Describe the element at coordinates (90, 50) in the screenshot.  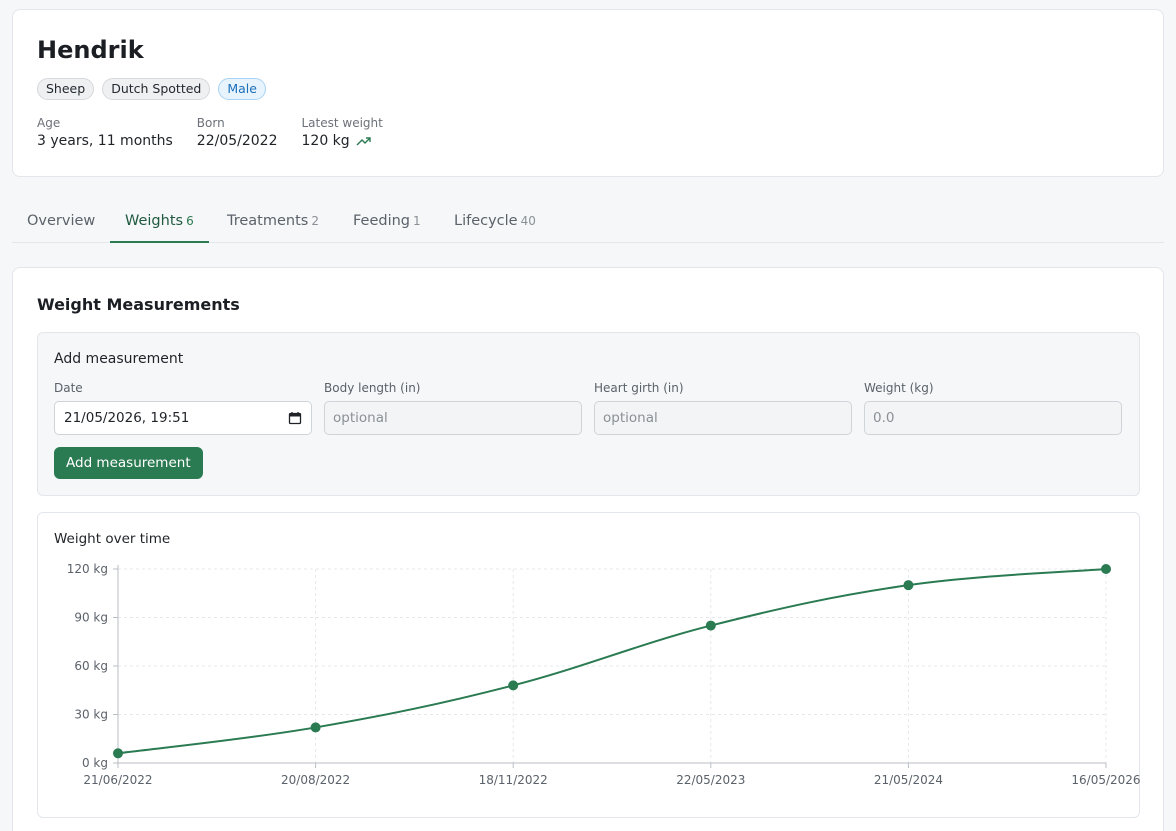
I see `animal-name: Hendrik` at that location.